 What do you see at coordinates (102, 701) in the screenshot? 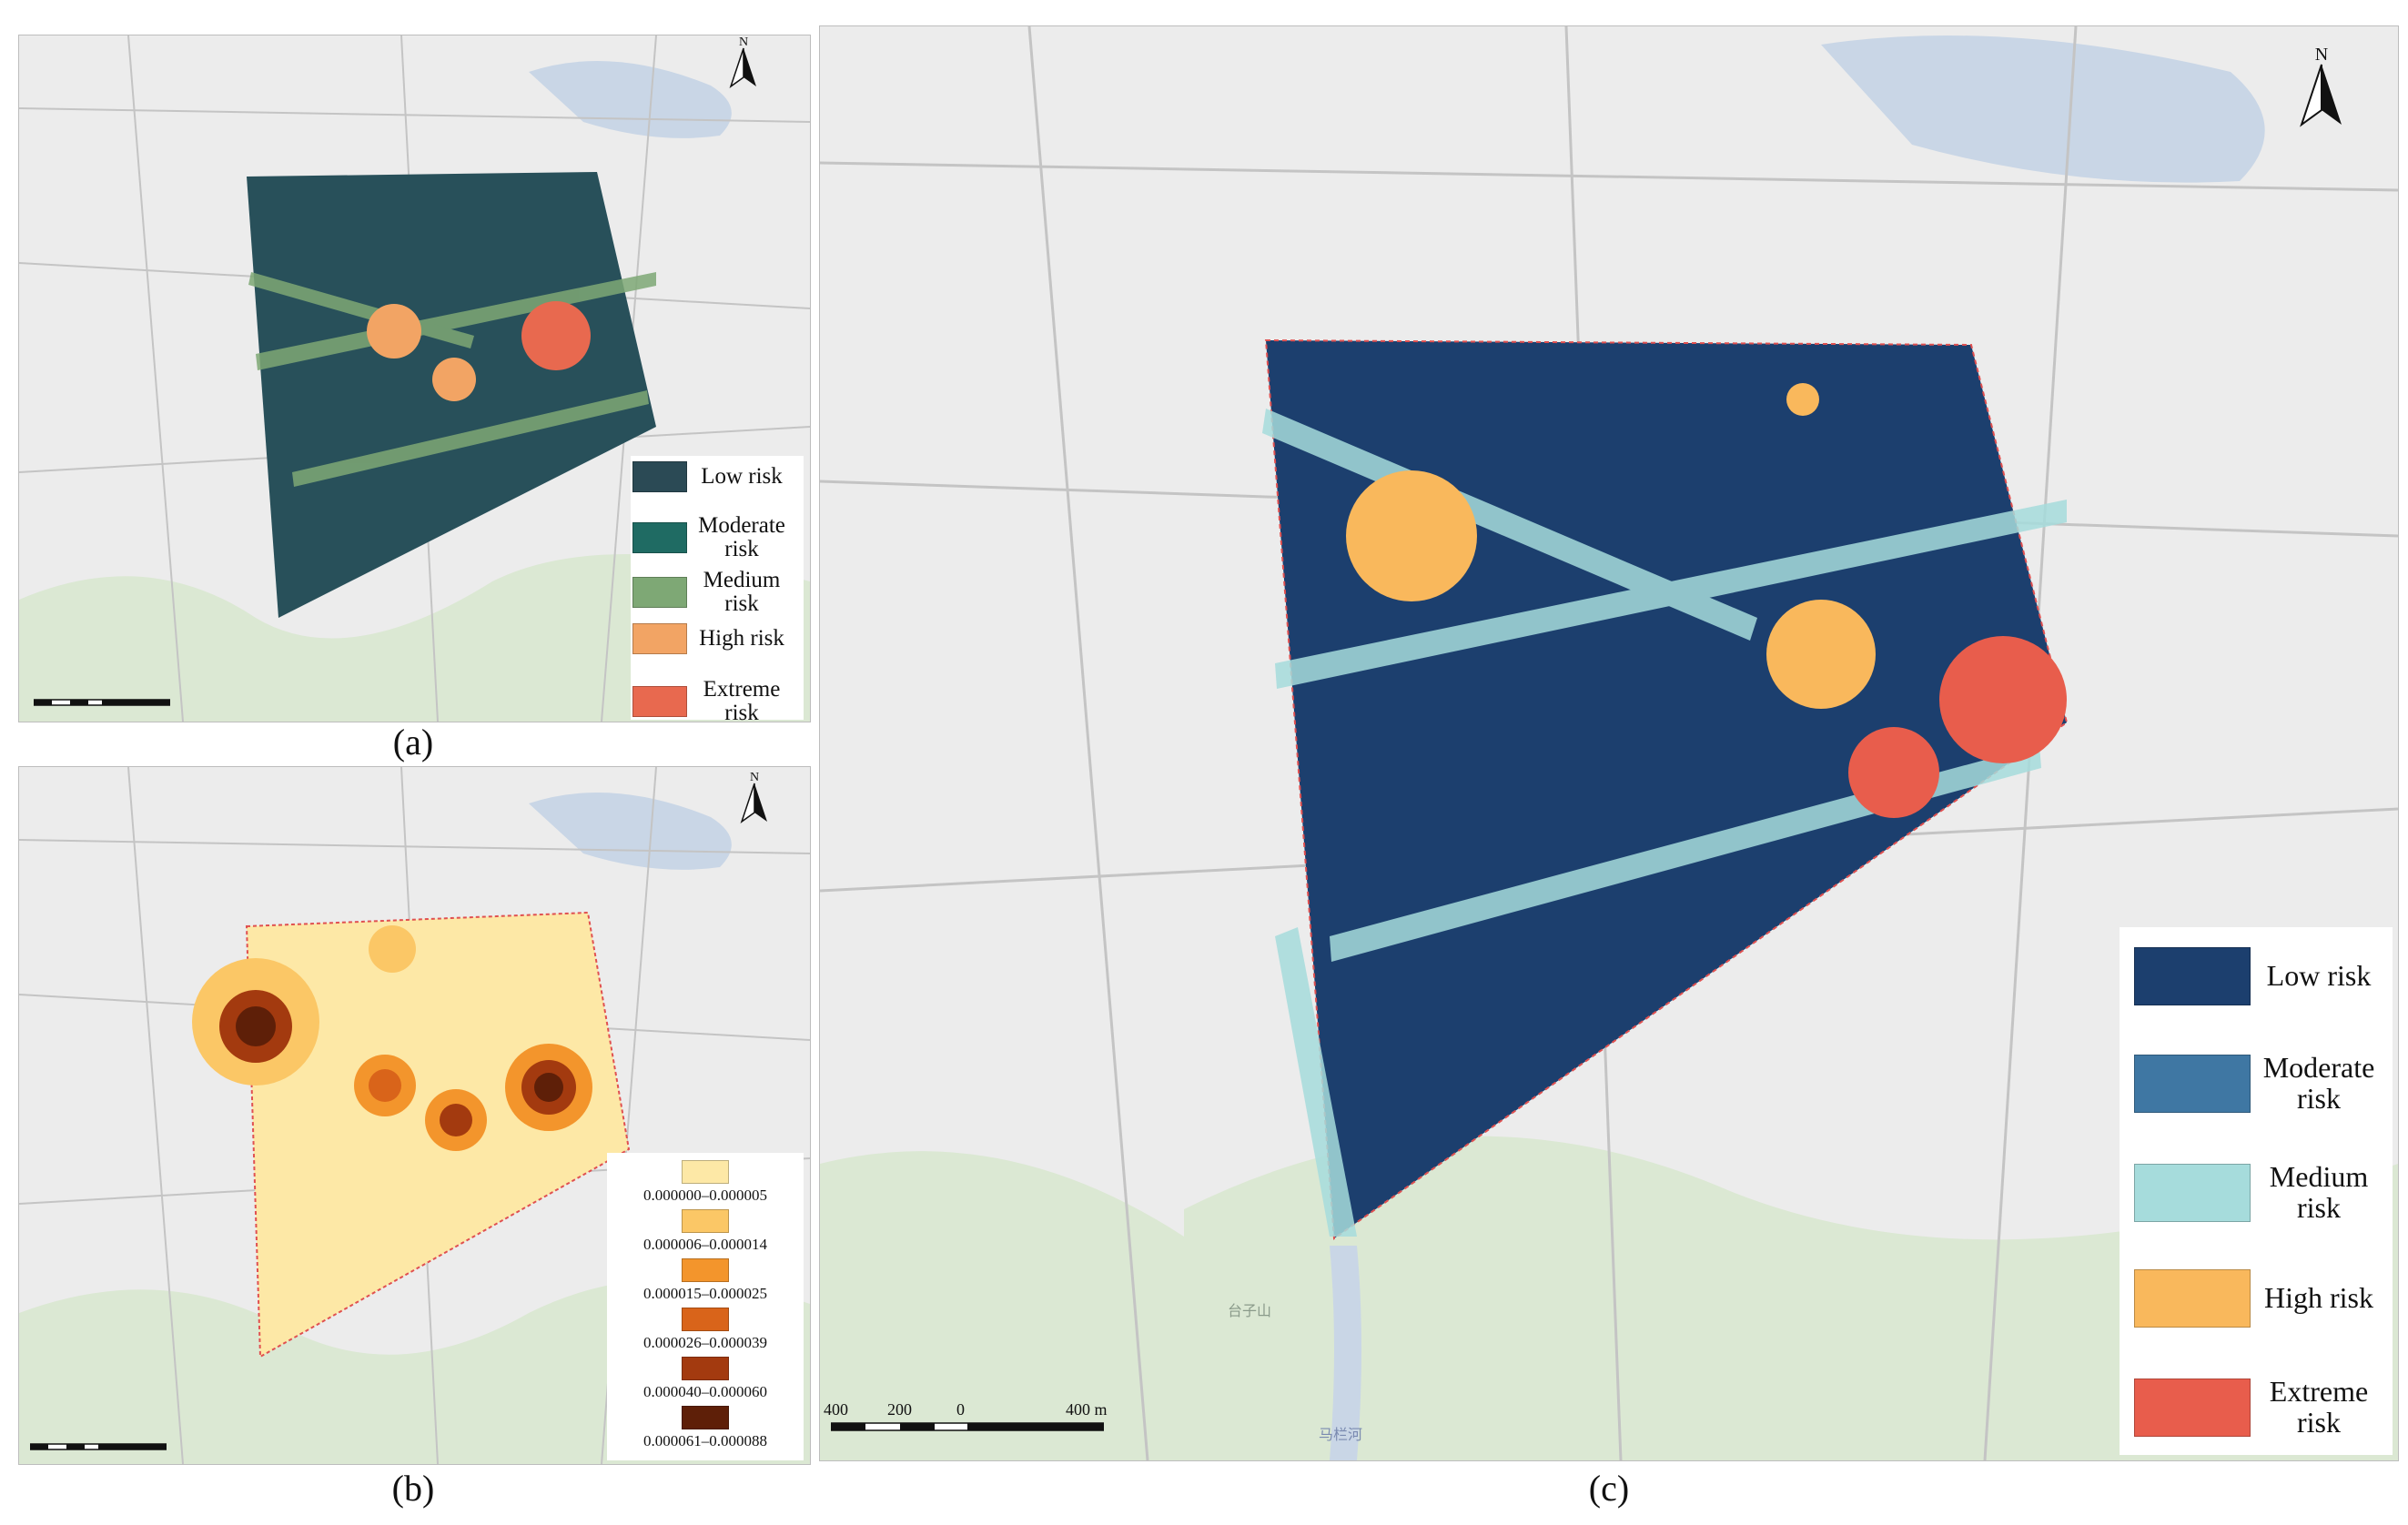
I see `scale-bar-a` at bounding box center [102, 701].